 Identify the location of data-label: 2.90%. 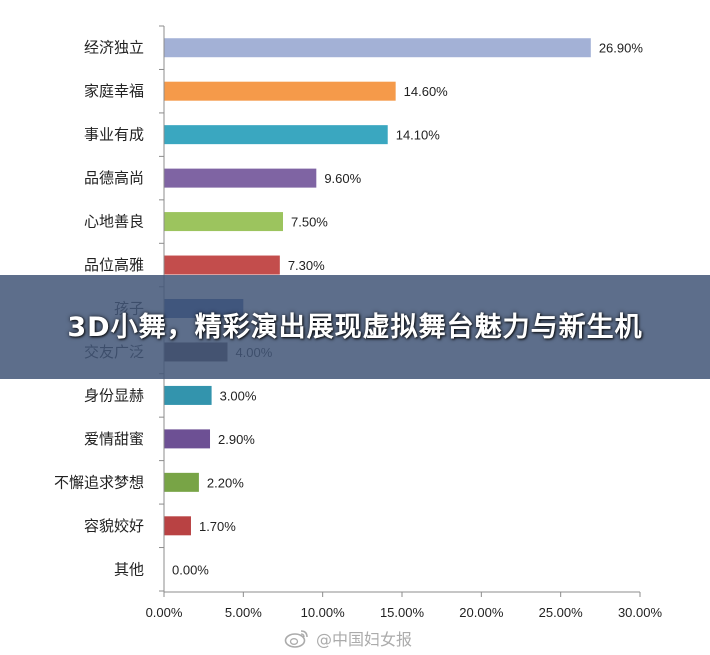
(236, 439).